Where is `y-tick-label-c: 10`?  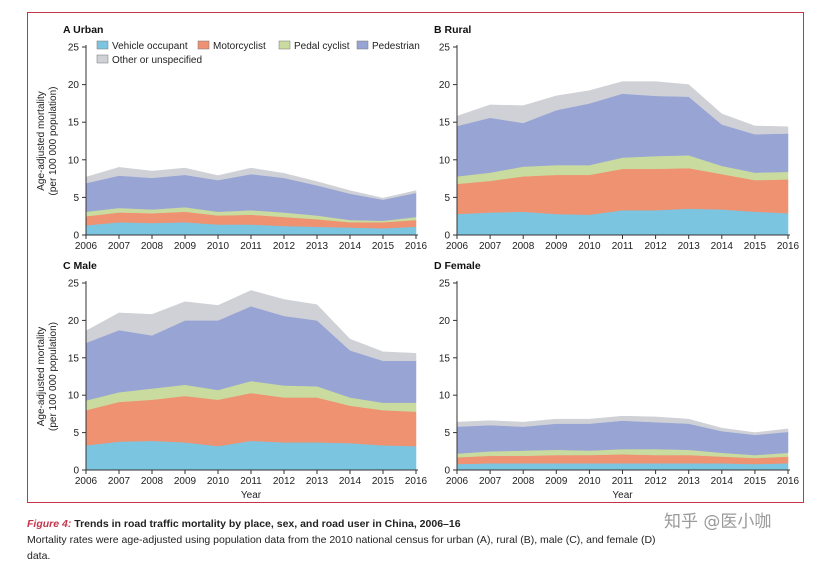
y-tick-label-c: 10 is located at coordinates (74, 396).